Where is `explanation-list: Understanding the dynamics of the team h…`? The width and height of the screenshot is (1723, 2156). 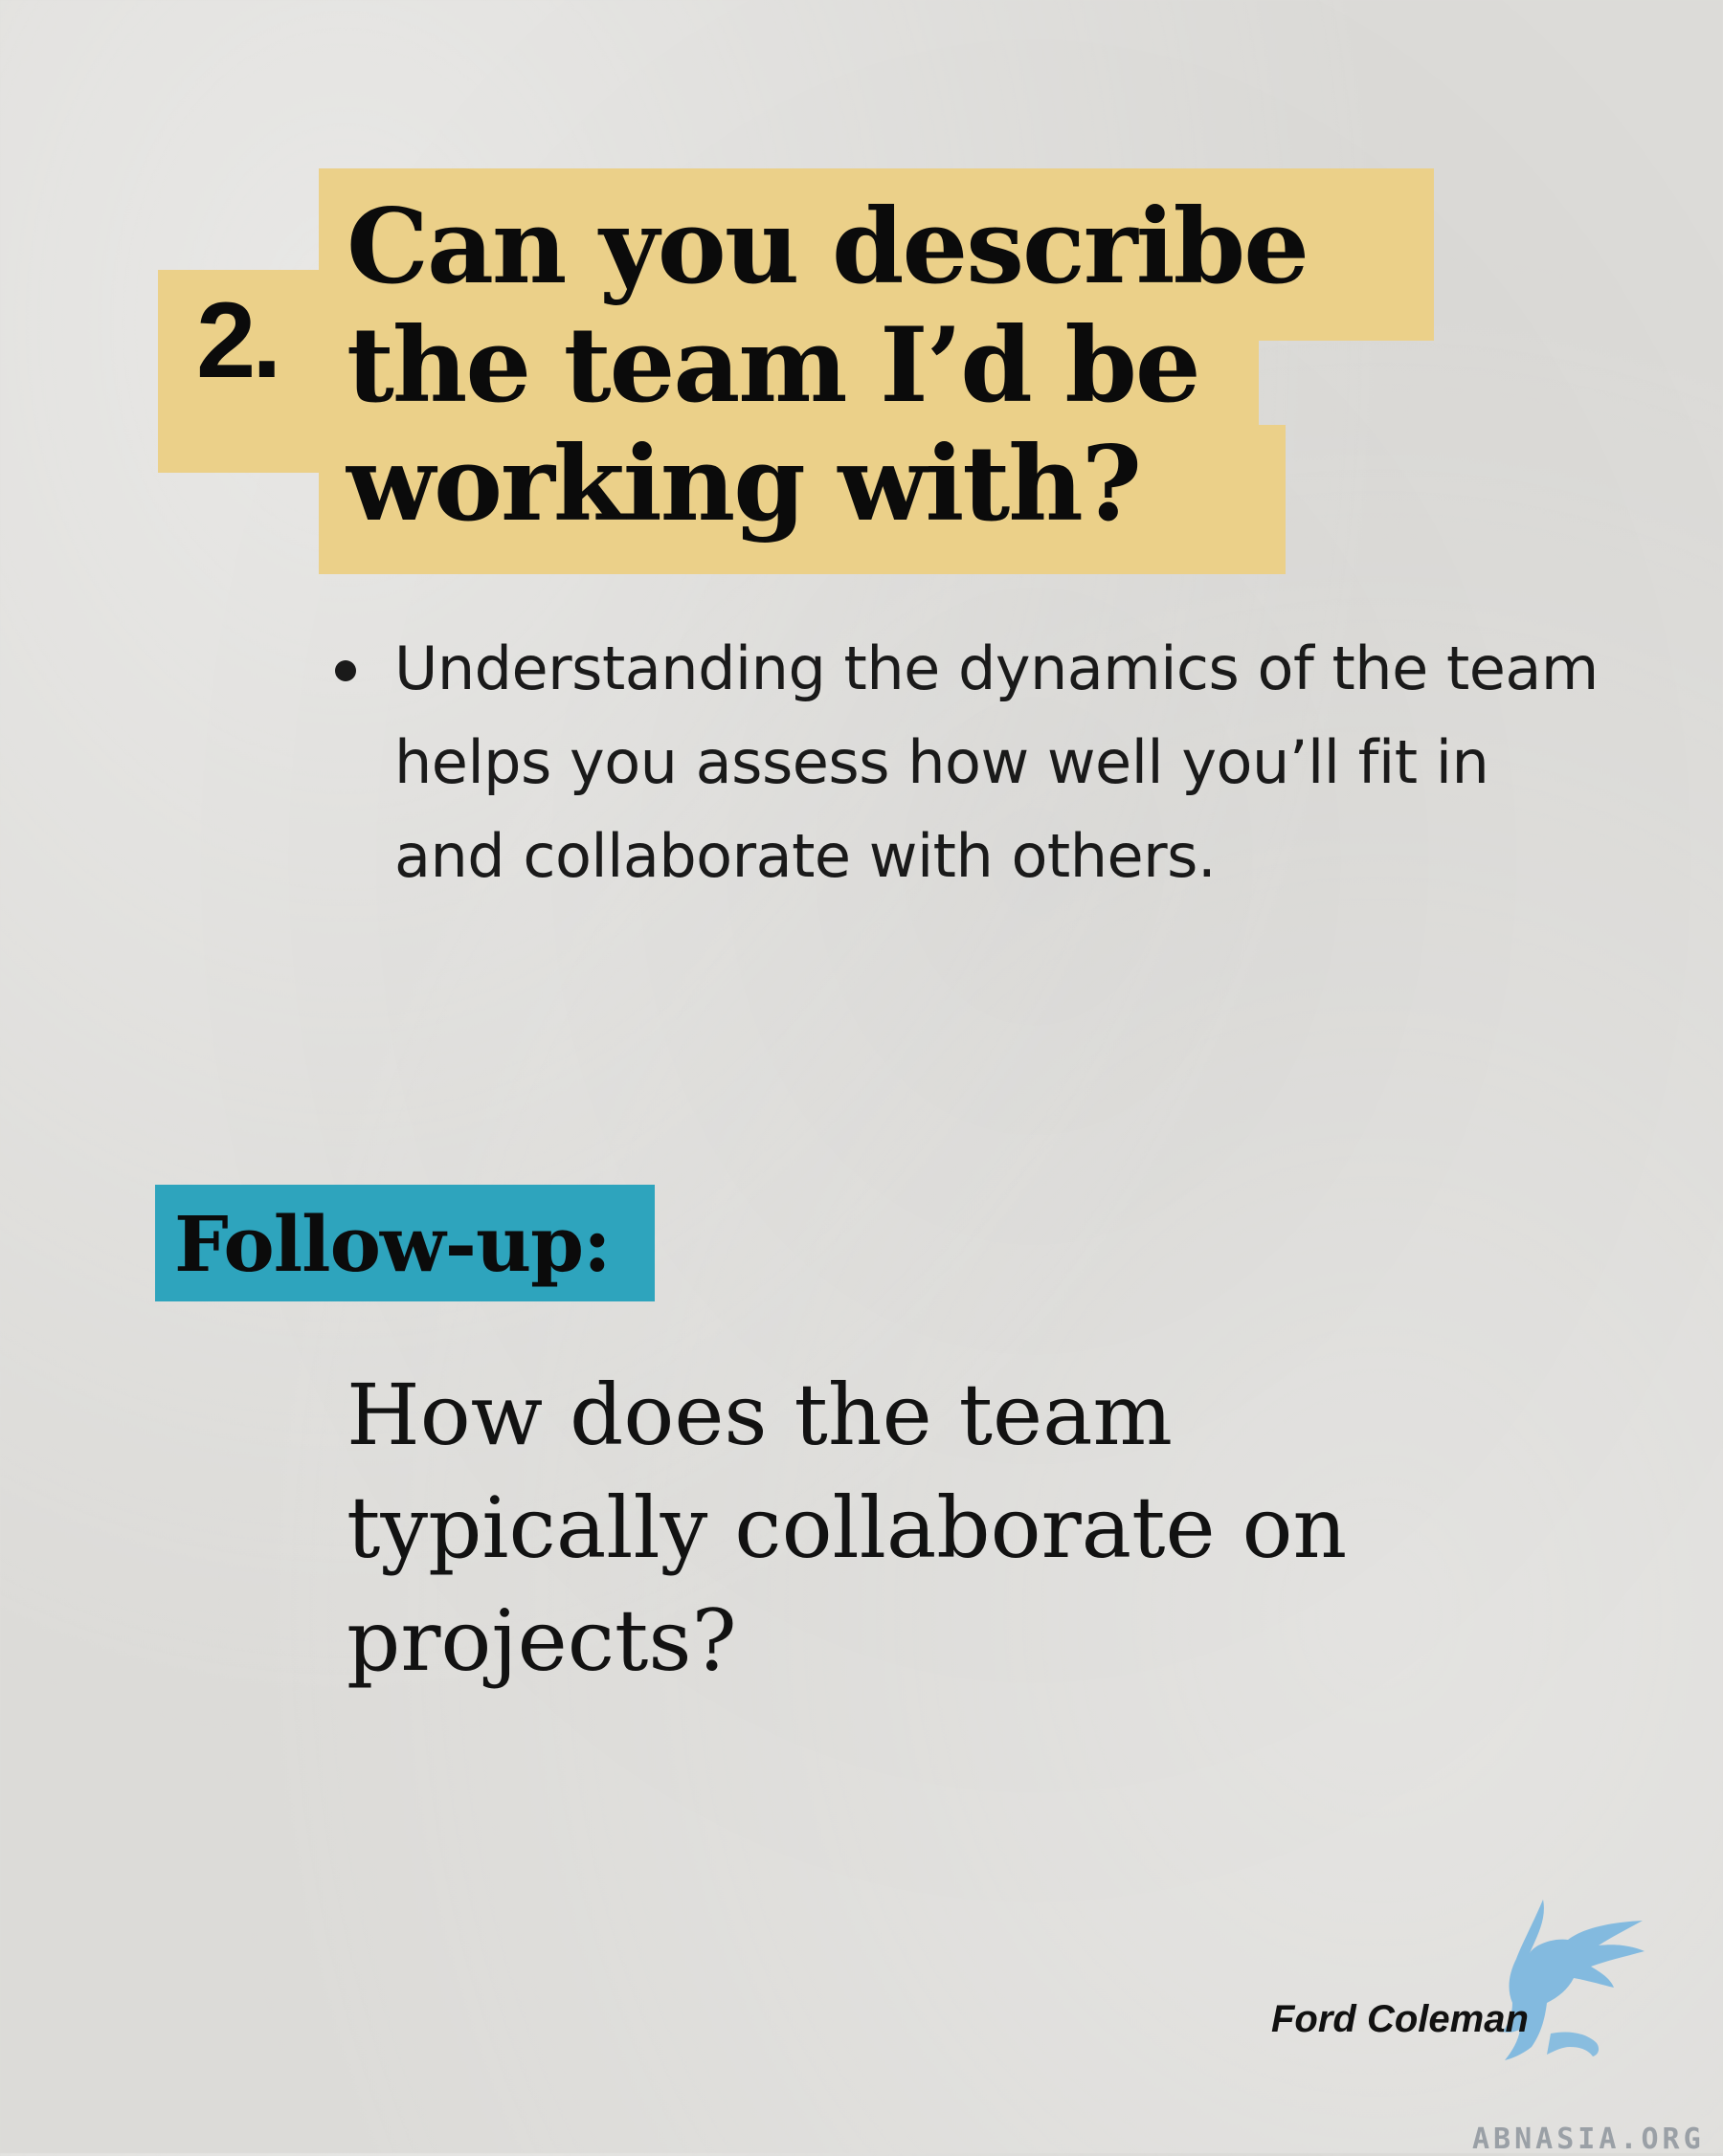
explanation-list: Understanding the dynamics of the team h… is located at coordinates (971, 762).